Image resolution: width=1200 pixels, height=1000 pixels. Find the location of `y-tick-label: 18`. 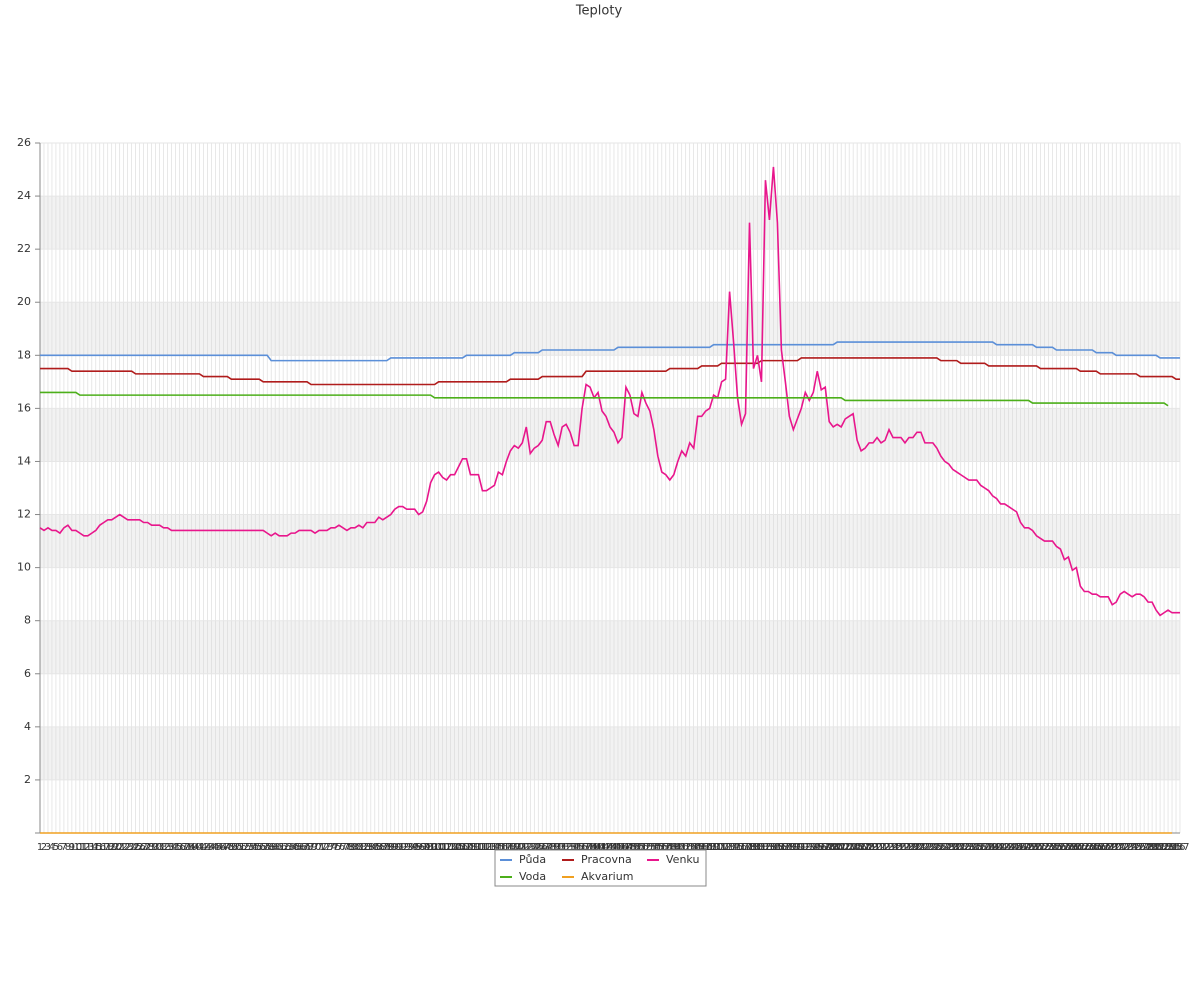

y-tick-label: 18 is located at coordinates (24, 354).